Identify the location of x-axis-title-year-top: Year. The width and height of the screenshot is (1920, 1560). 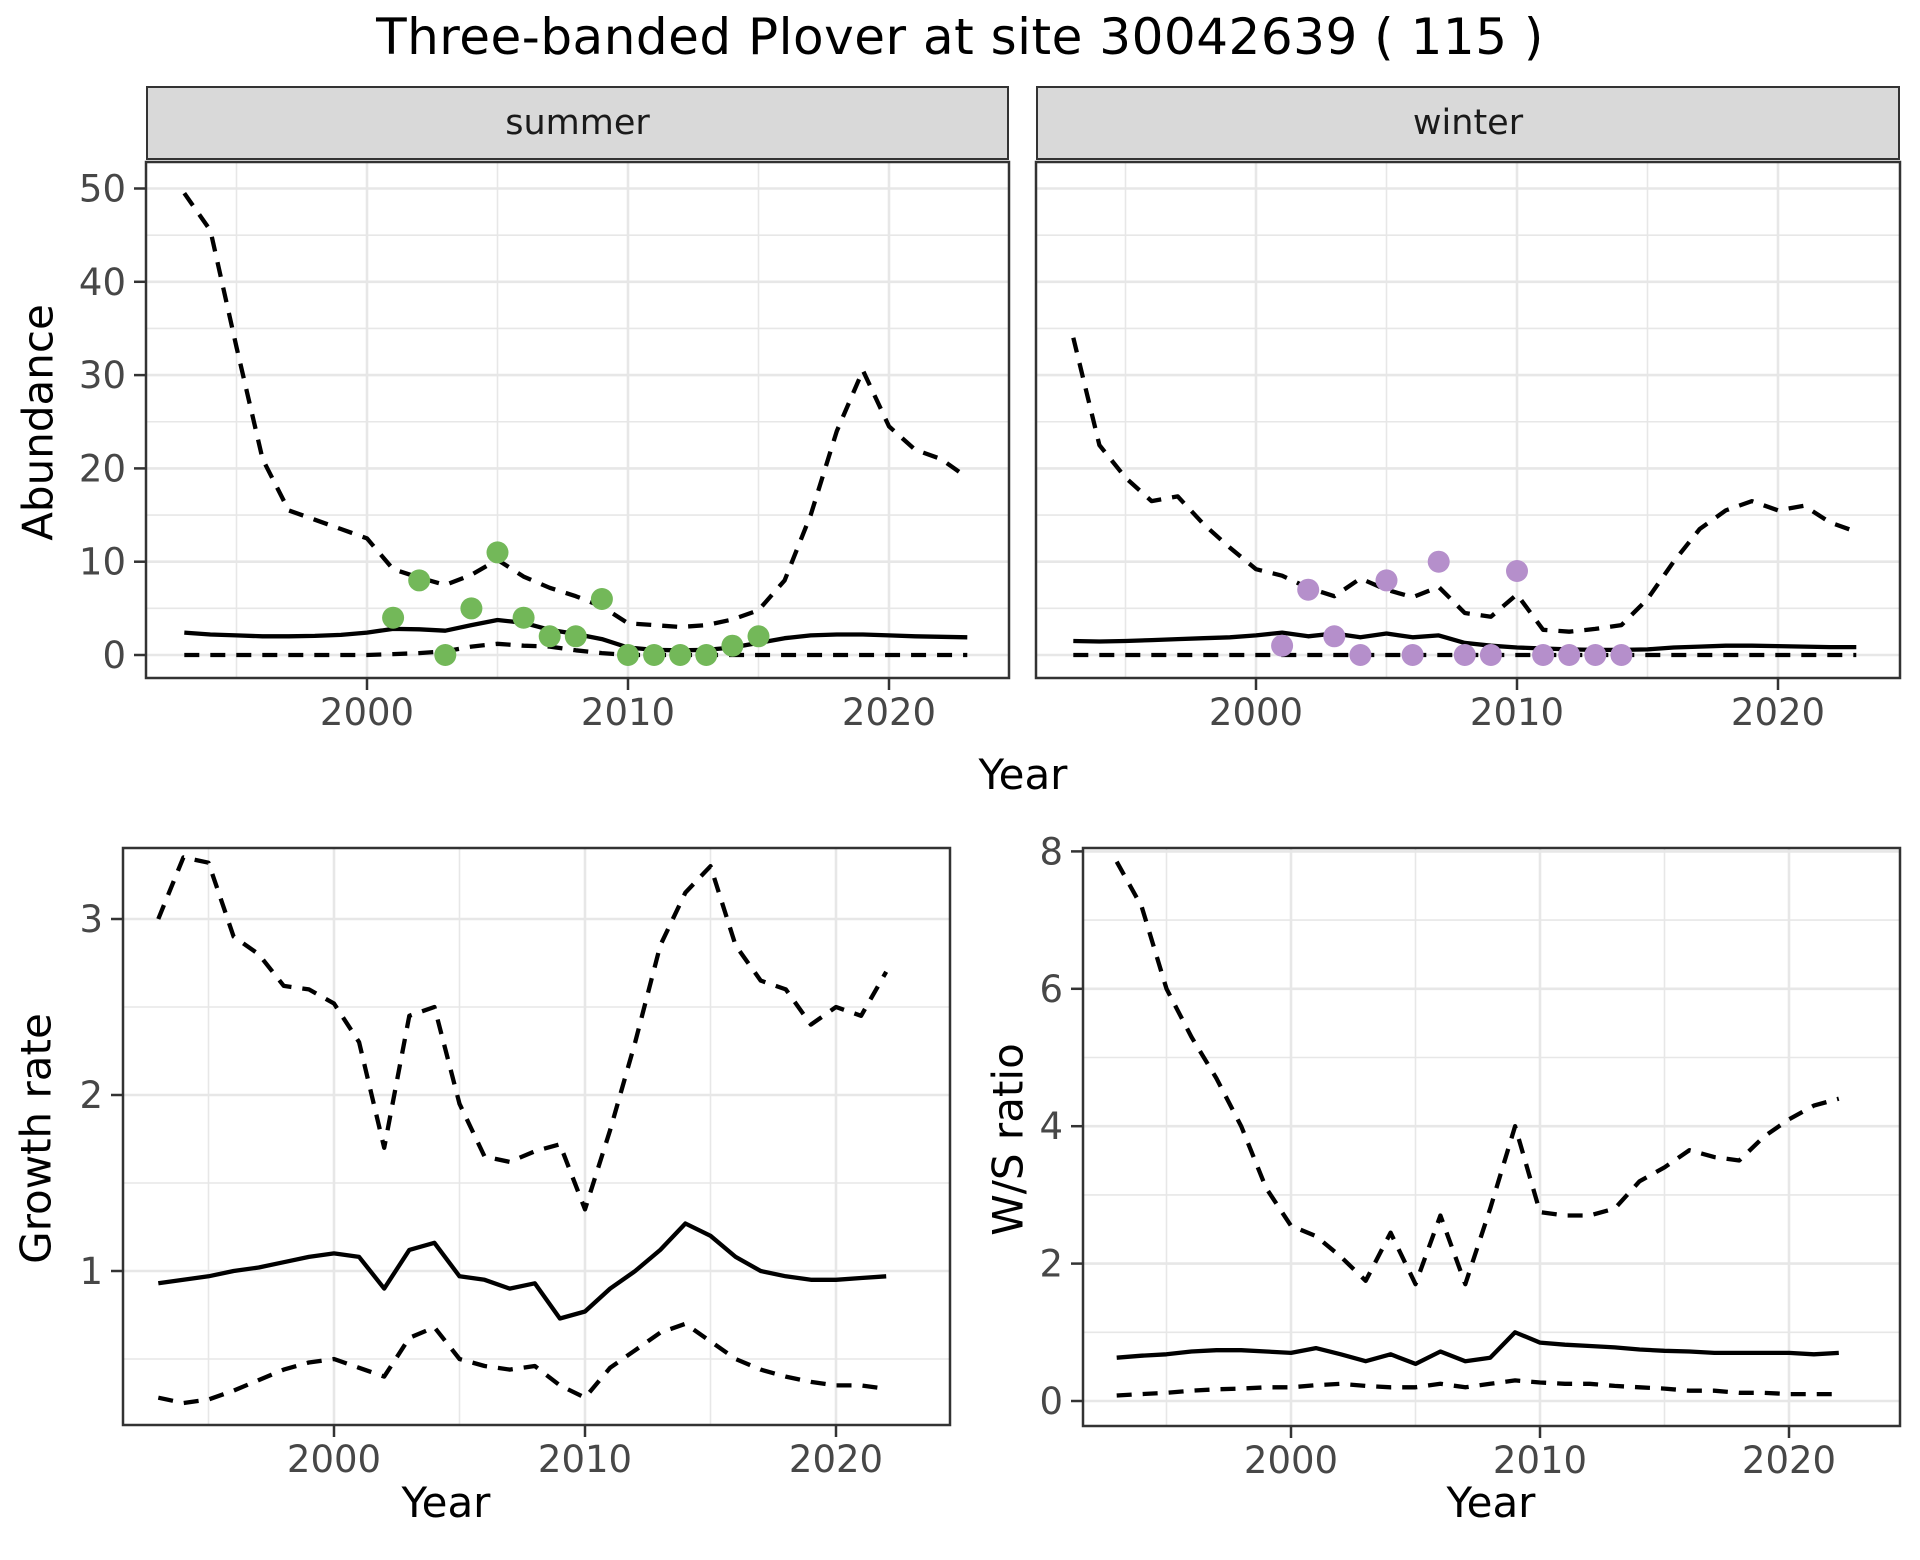
(1023, 774).